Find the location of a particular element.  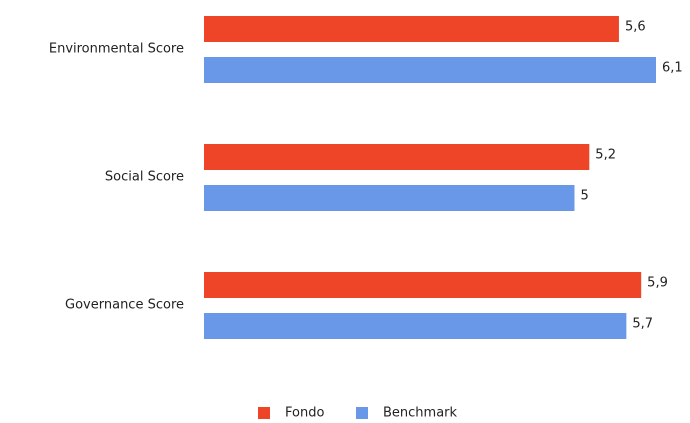

data-label: 6,1 is located at coordinates (672, 68).